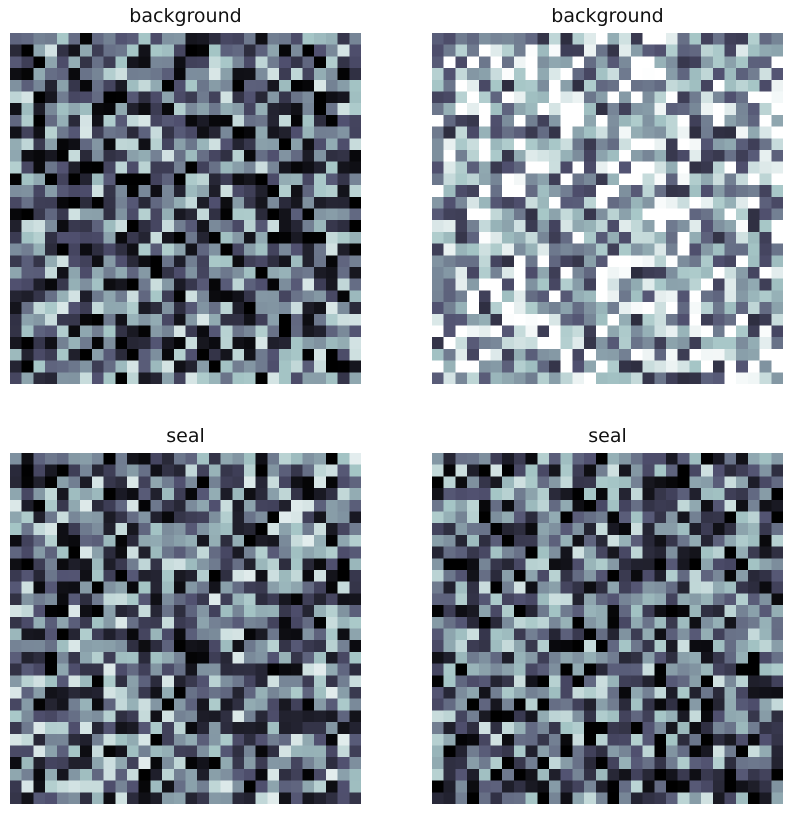  I want to click on panel-2-title: background, so click(607, 16).